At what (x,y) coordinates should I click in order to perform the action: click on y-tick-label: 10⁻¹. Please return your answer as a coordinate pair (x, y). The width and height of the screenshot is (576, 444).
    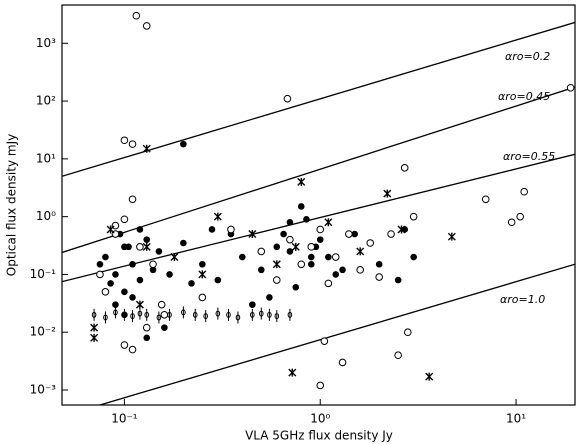
    Looking at the image, I should click on (43, 274).